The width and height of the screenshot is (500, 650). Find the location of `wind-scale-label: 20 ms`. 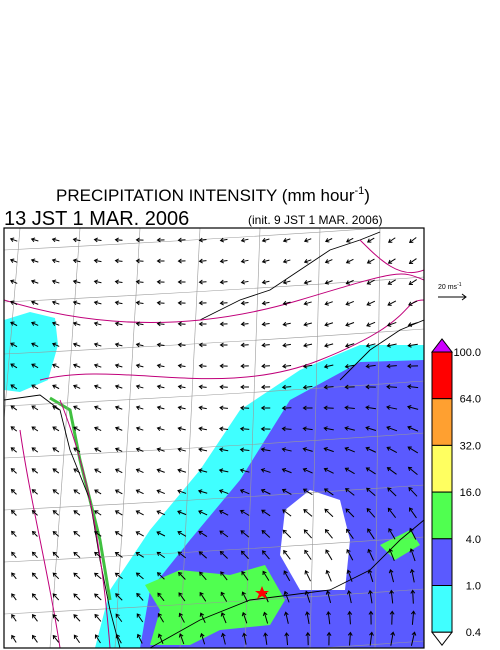

wind-scale-label: 20 ms is located at coordinates (448, 287).